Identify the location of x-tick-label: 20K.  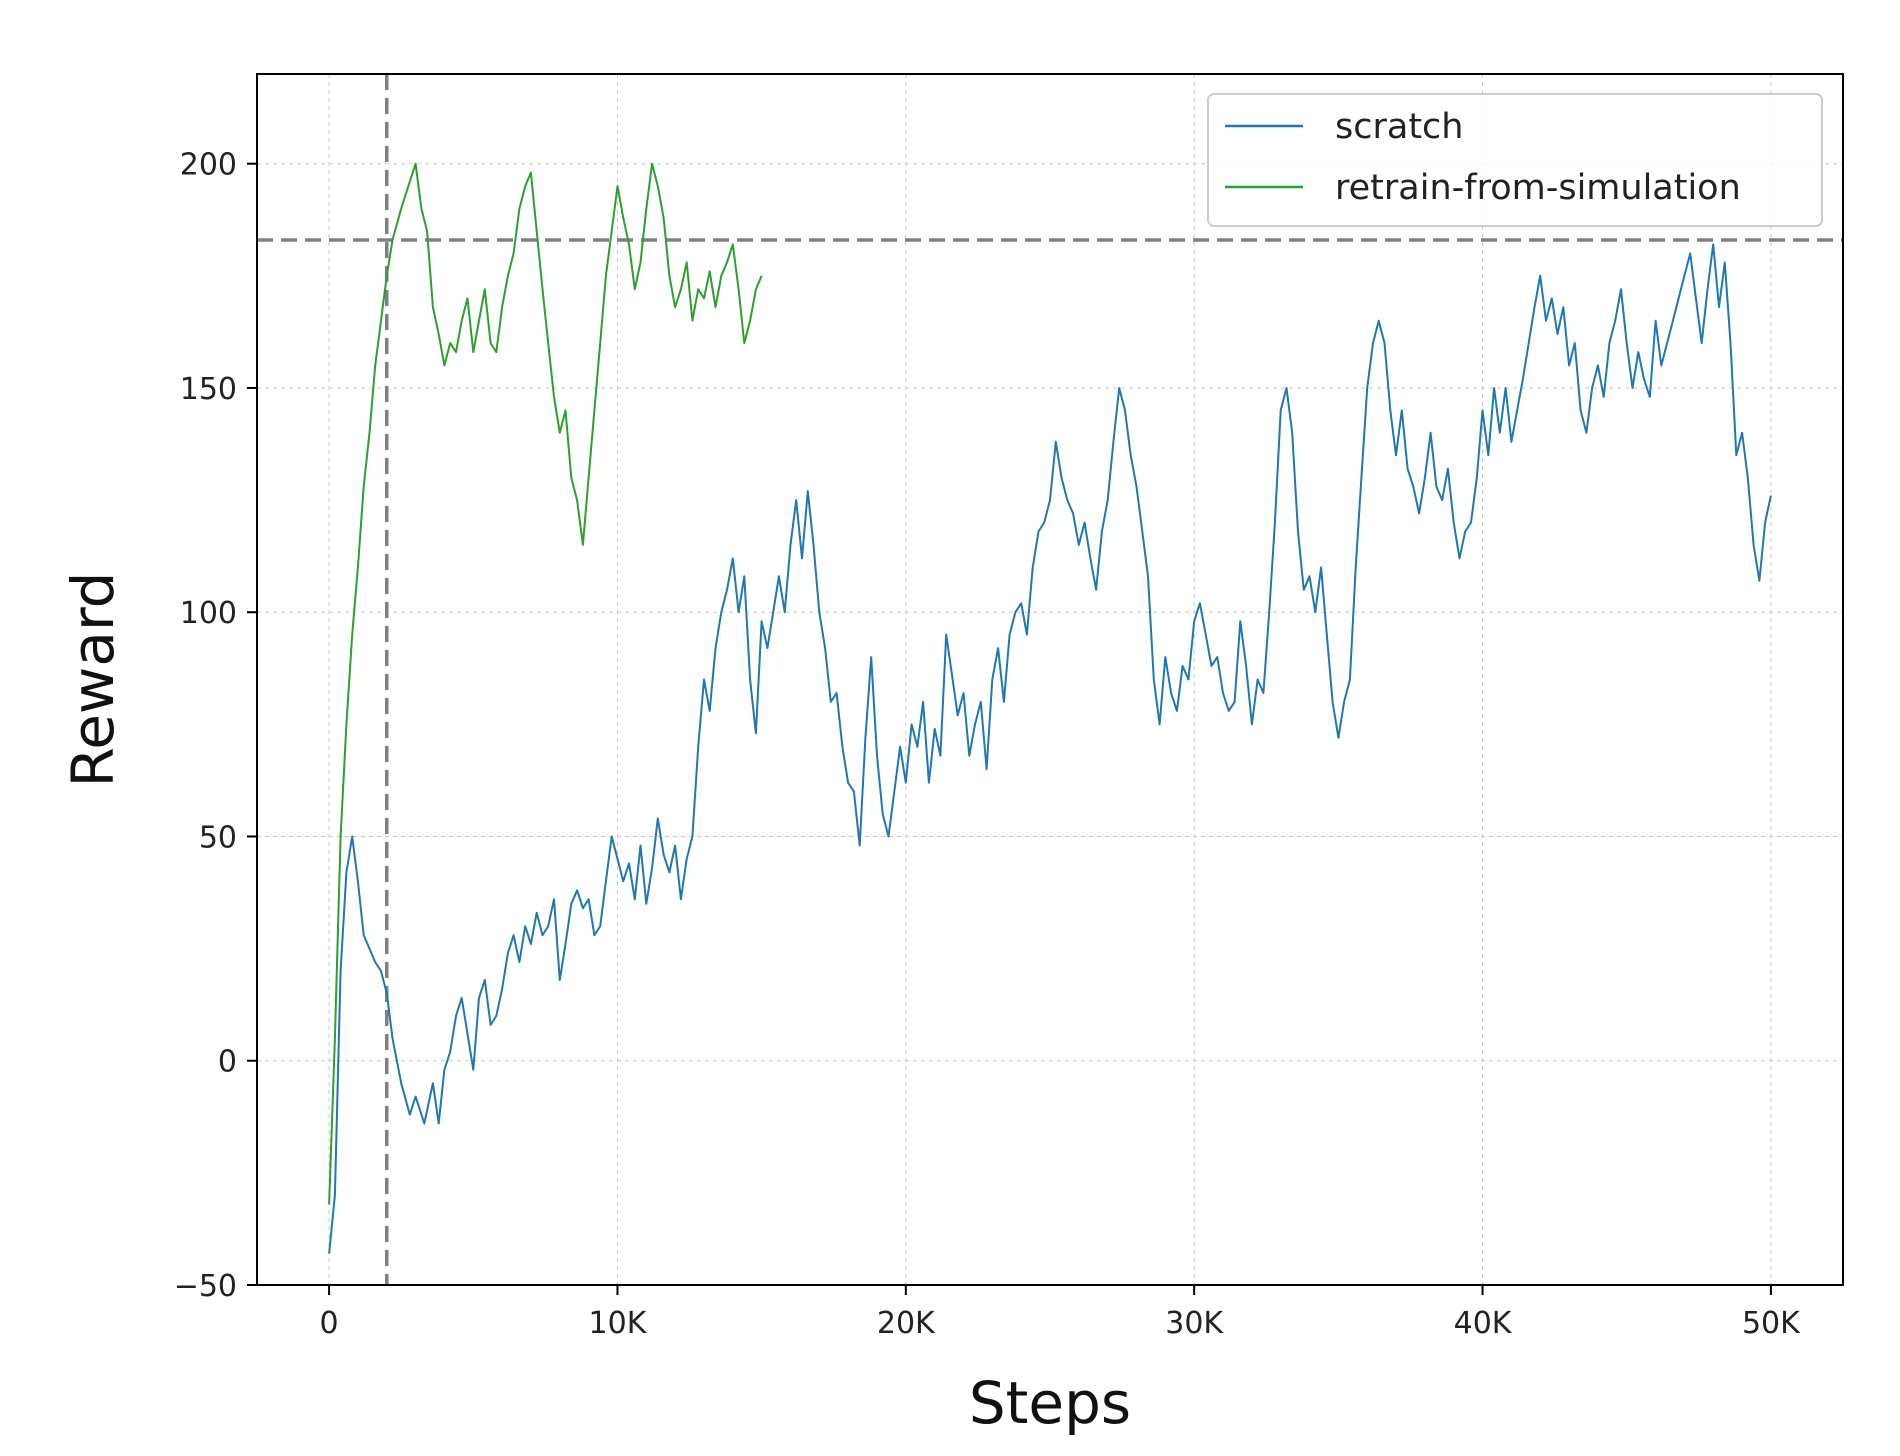
(906, 1323).